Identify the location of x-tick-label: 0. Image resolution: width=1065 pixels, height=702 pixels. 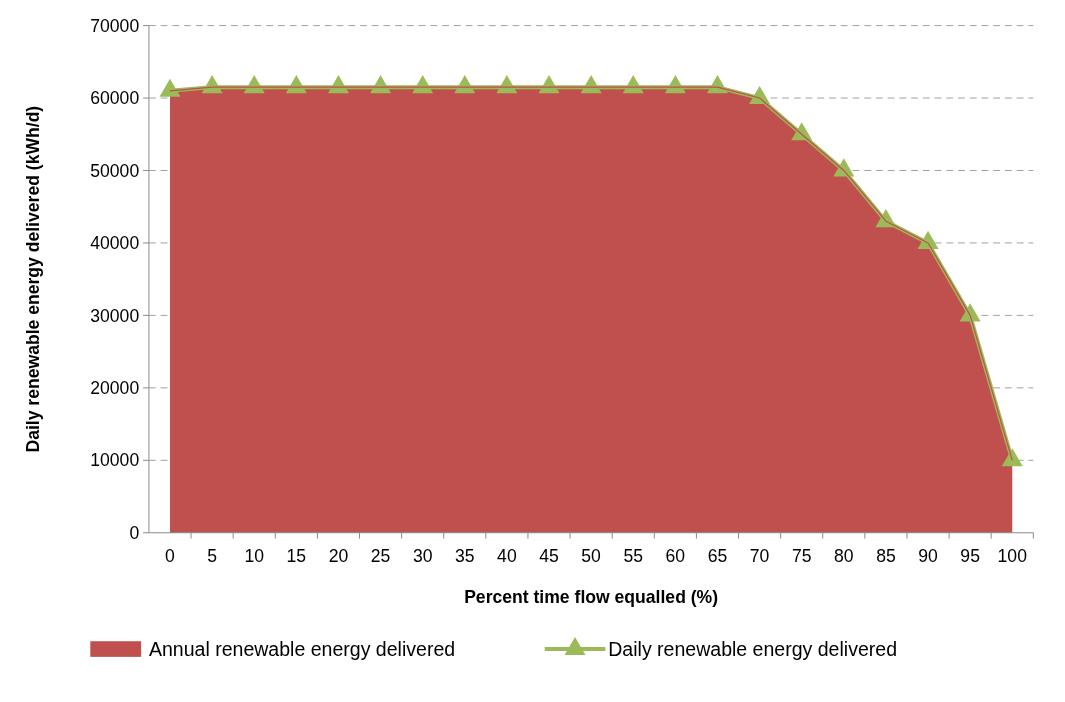
(170, 556).